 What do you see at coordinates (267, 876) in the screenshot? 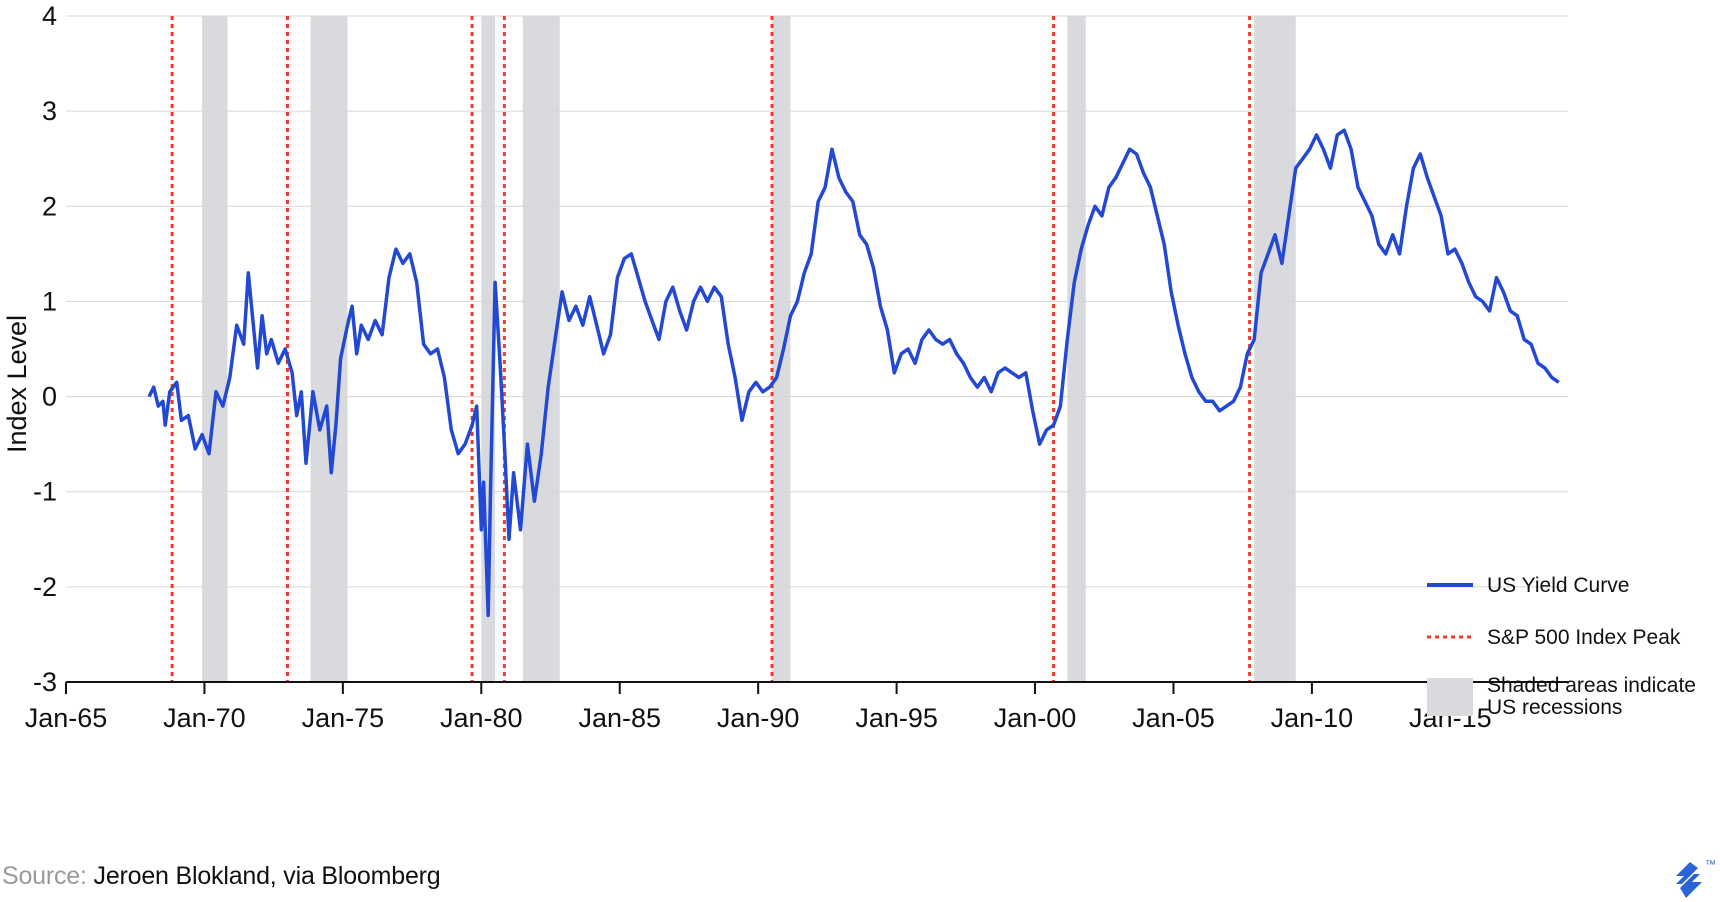
I see `source-value: Jeroen Blokland, via Bloomberg` at bounding box center [267, 876].